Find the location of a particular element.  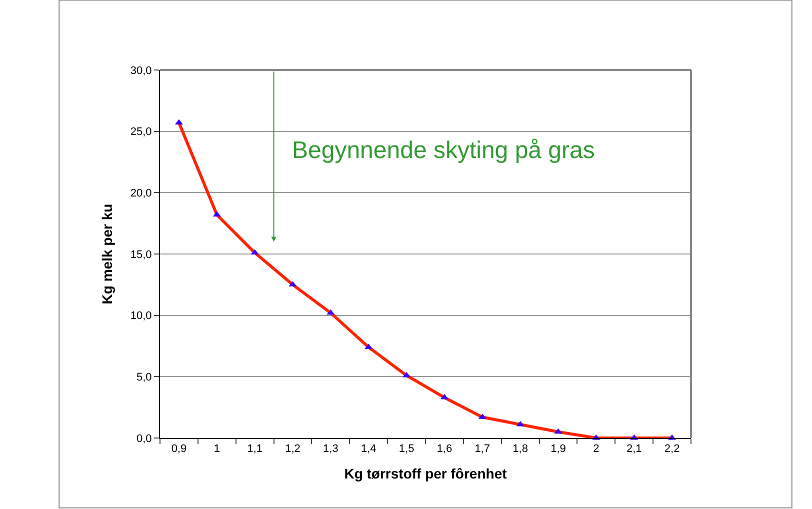

x-tick-label: 1,6 is located at coordinates (444, 449).